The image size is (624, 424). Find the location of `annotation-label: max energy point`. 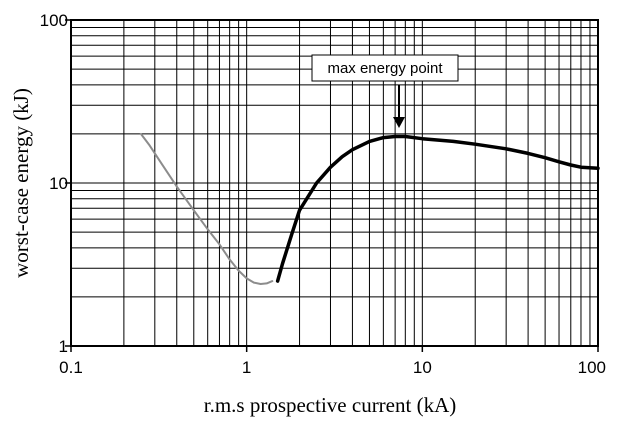

annotation-label: max energy point is located at coordinates (385, 68).